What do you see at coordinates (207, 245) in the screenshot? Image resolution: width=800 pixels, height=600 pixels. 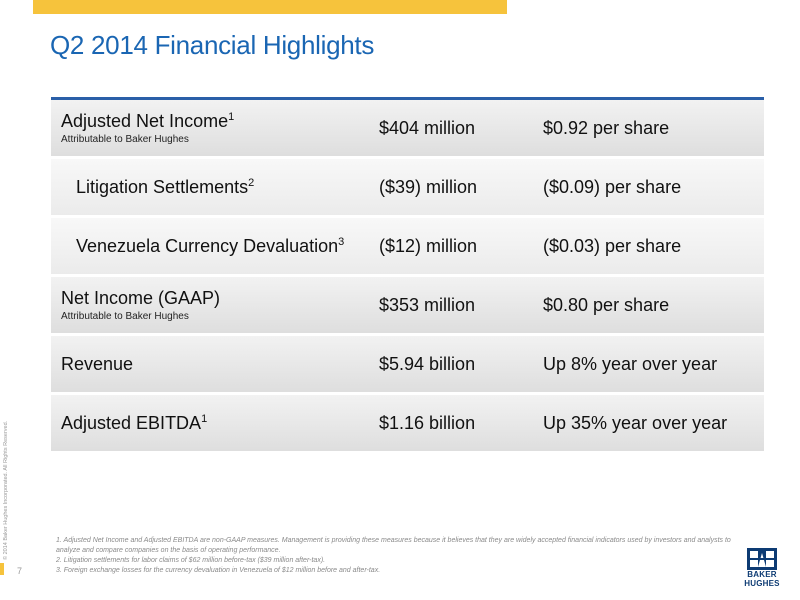 I see `row-label: Venezuela Currency Devaluation` at bounding box center [207, 245].